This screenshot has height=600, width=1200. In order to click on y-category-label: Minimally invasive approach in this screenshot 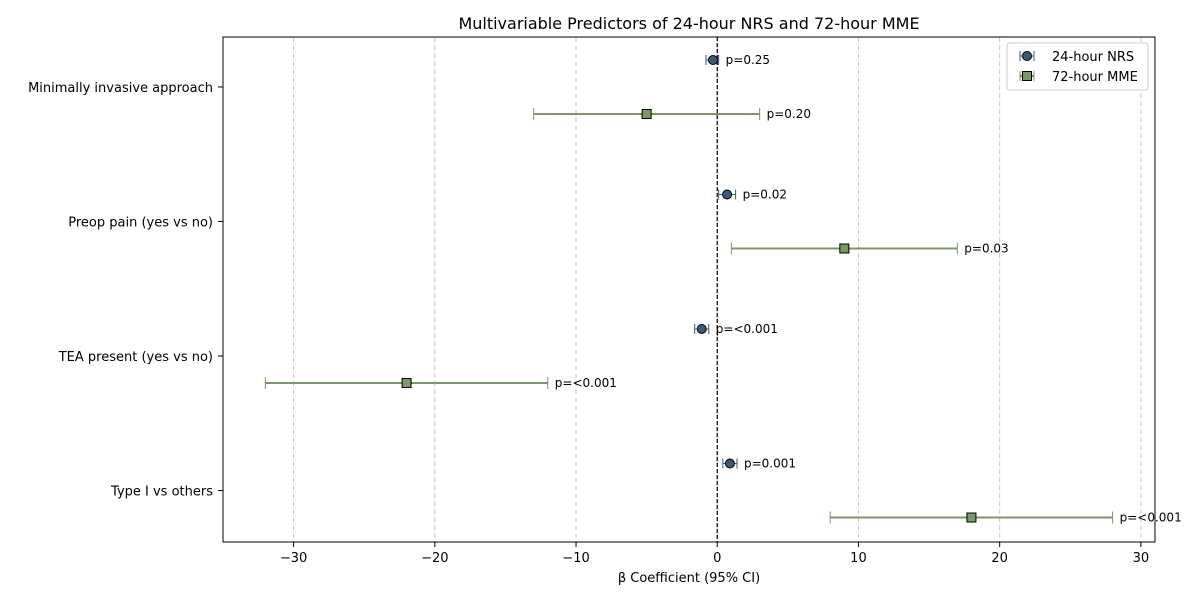, I will do `click(120, 88)`.